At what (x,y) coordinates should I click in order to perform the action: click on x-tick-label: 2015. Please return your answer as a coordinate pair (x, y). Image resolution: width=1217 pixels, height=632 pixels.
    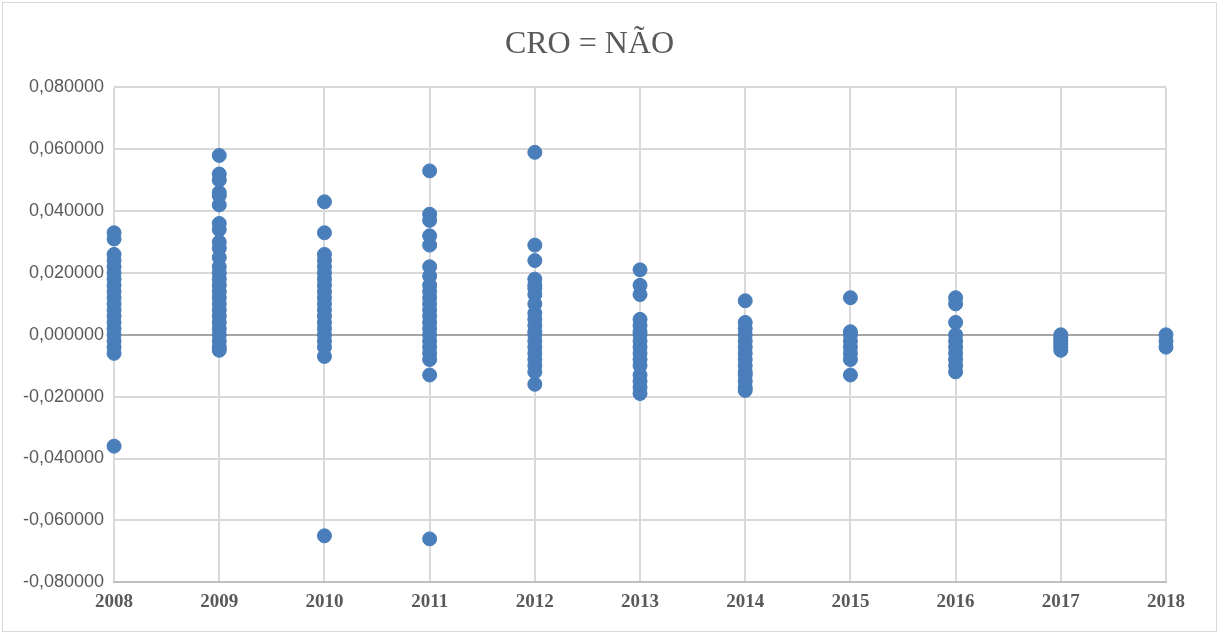
    Looking at the image, I should click on (850, 600).